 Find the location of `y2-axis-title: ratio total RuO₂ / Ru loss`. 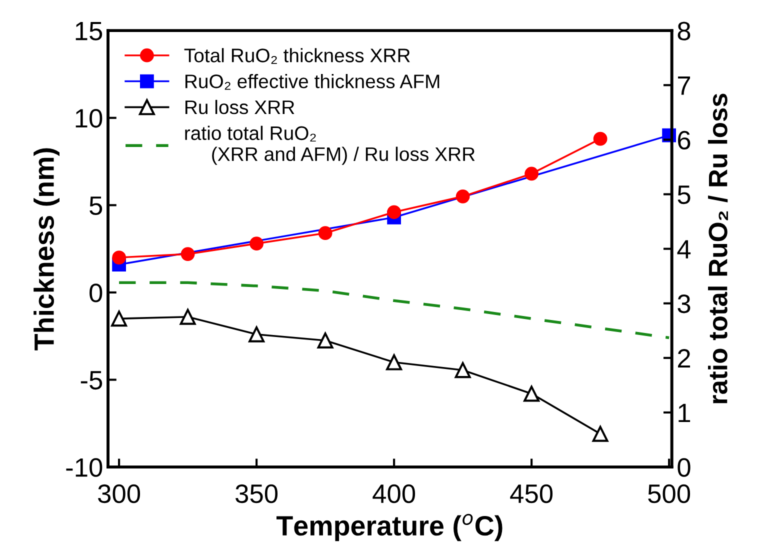

y2-axis-title: ratio total RuO₂ / Ru loss is located at coordinates (718, 249).